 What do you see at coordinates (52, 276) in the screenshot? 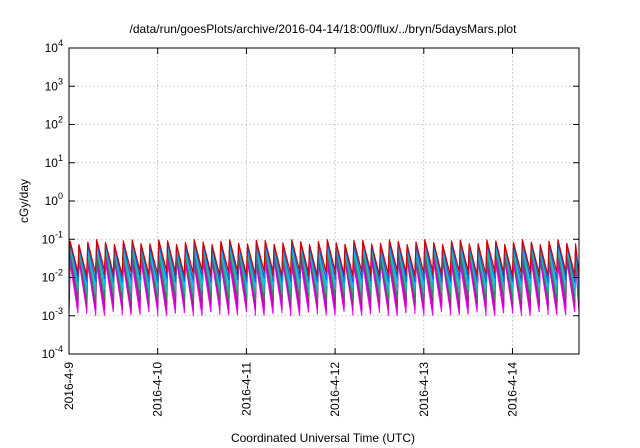
I see `y-tick-label: 10⁻²` at bounding box center [52, 276].